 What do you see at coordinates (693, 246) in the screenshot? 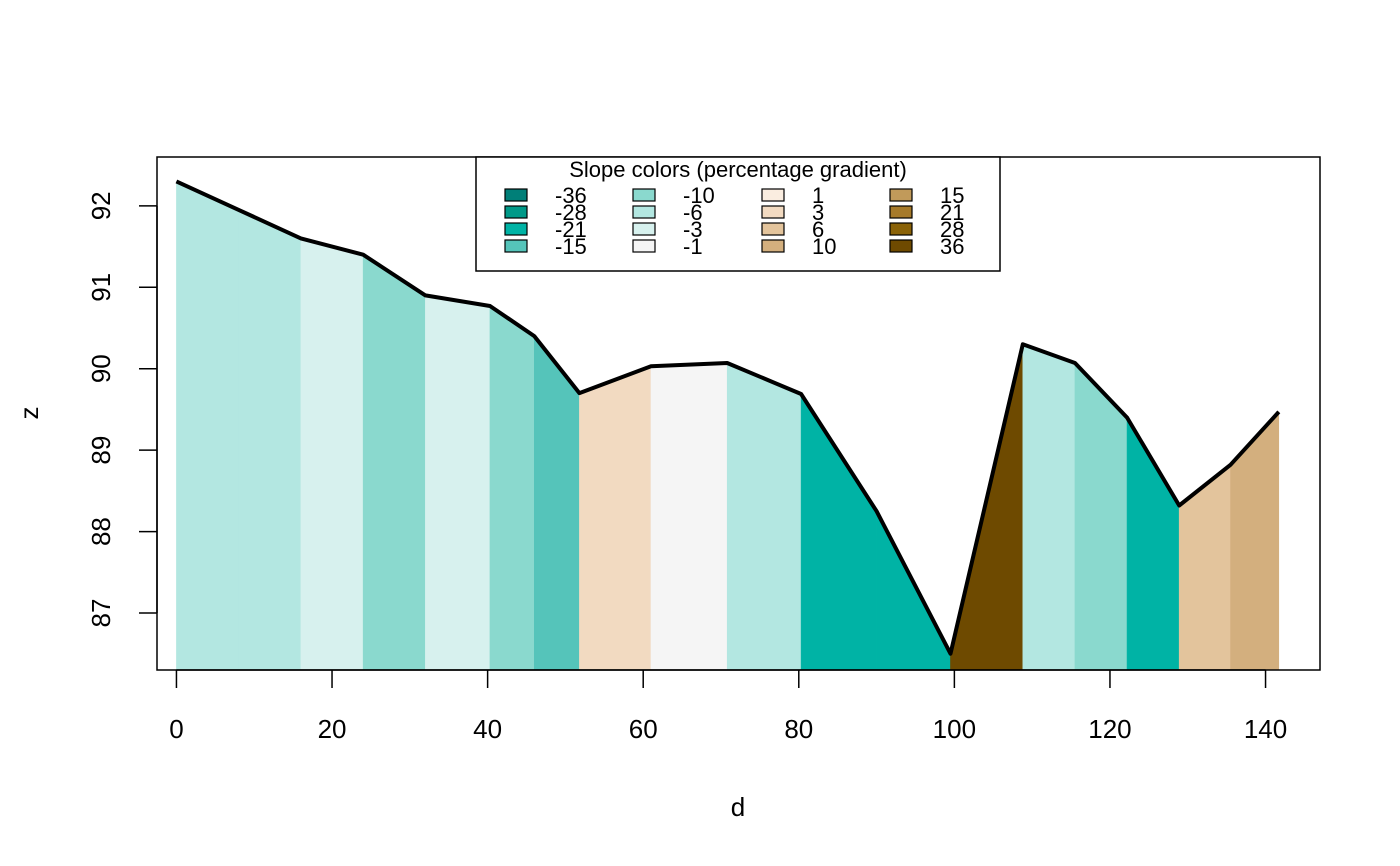
I see `legend-label: -1` at bounding box center [693, 246].